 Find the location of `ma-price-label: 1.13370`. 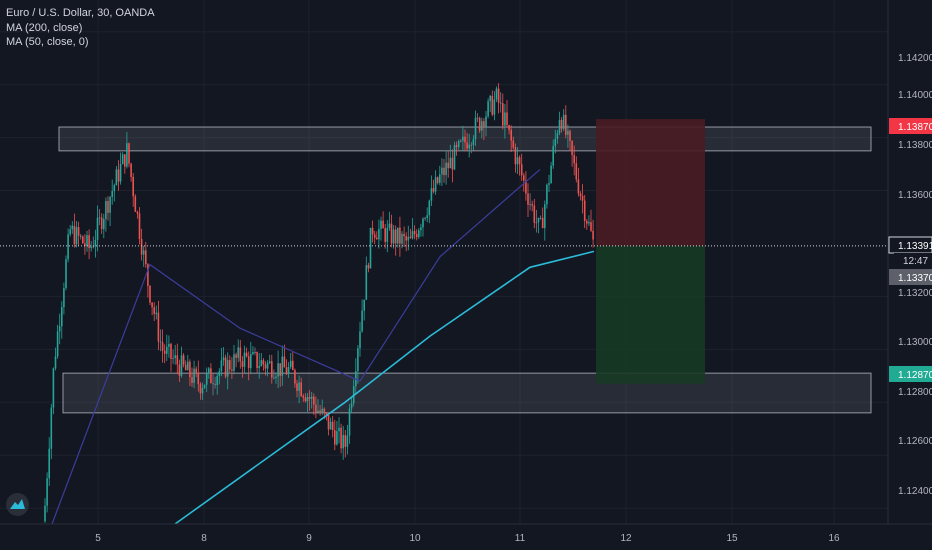

ma-price-label: 1.13370 is located at coordinates (915, 278).